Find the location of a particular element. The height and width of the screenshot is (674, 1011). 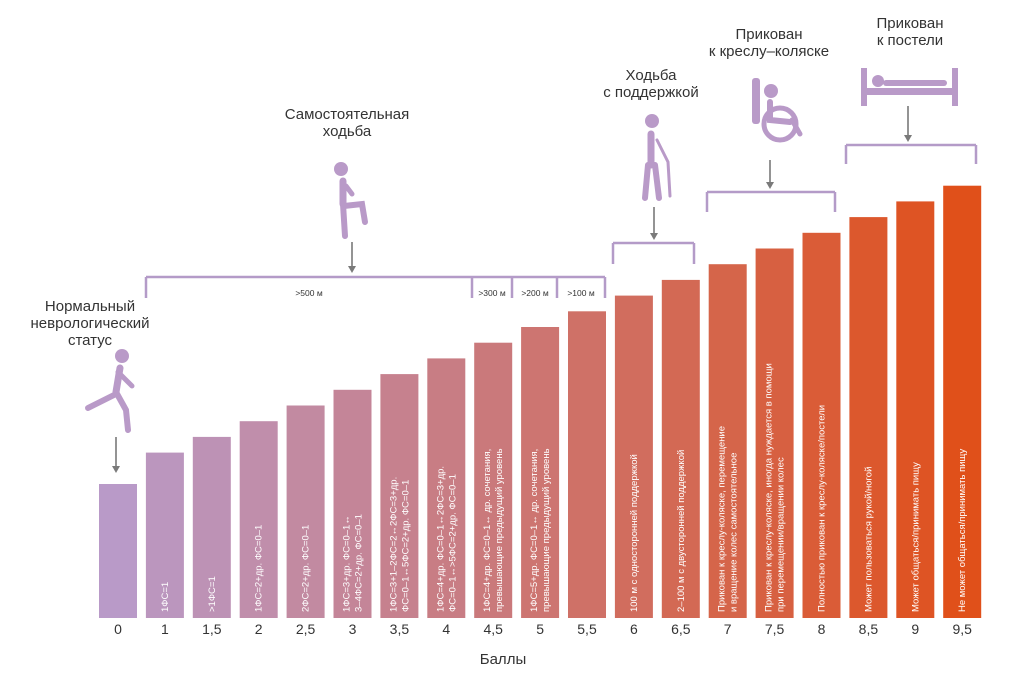

x-tick-label: 4,5 is located at coordinates (493, 629).